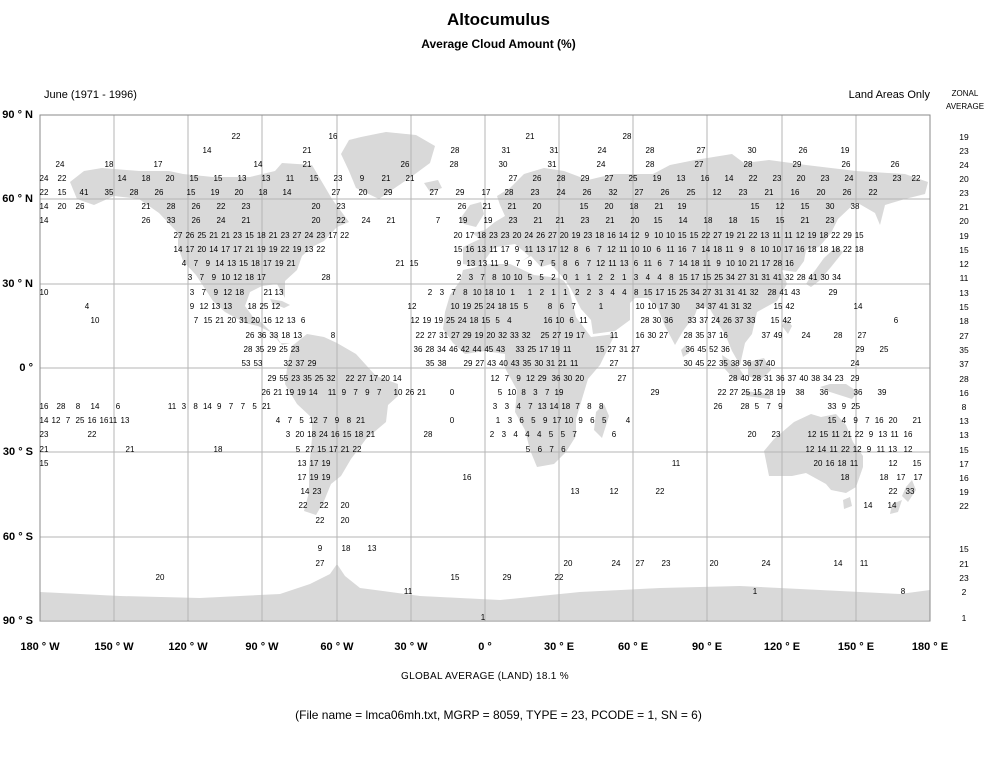 Image resolution: width=997 pixels, height=760 pixels. Describe the element at coordinates (260, 349) in the screenshot. I see `grid-value: 35` at that location.